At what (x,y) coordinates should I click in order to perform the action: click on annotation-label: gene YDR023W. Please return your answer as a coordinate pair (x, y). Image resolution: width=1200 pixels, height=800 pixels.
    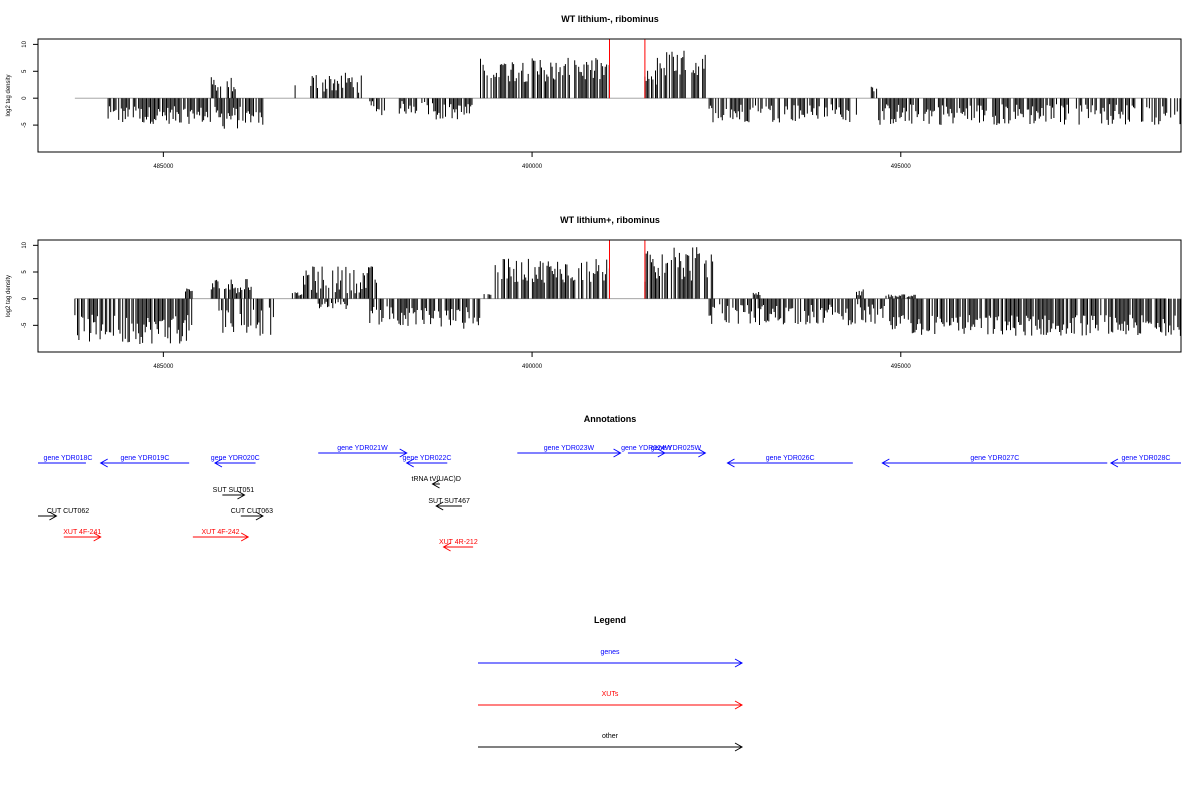
    Looking at the image, I should click on (569, 448).